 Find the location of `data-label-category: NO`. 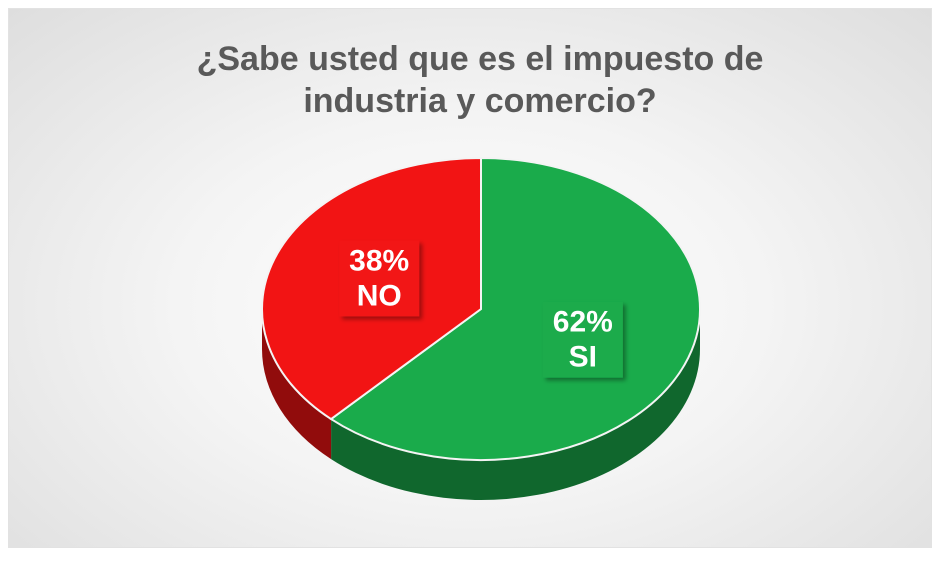

data-label-category: NO is located at coordinates (379, 295).